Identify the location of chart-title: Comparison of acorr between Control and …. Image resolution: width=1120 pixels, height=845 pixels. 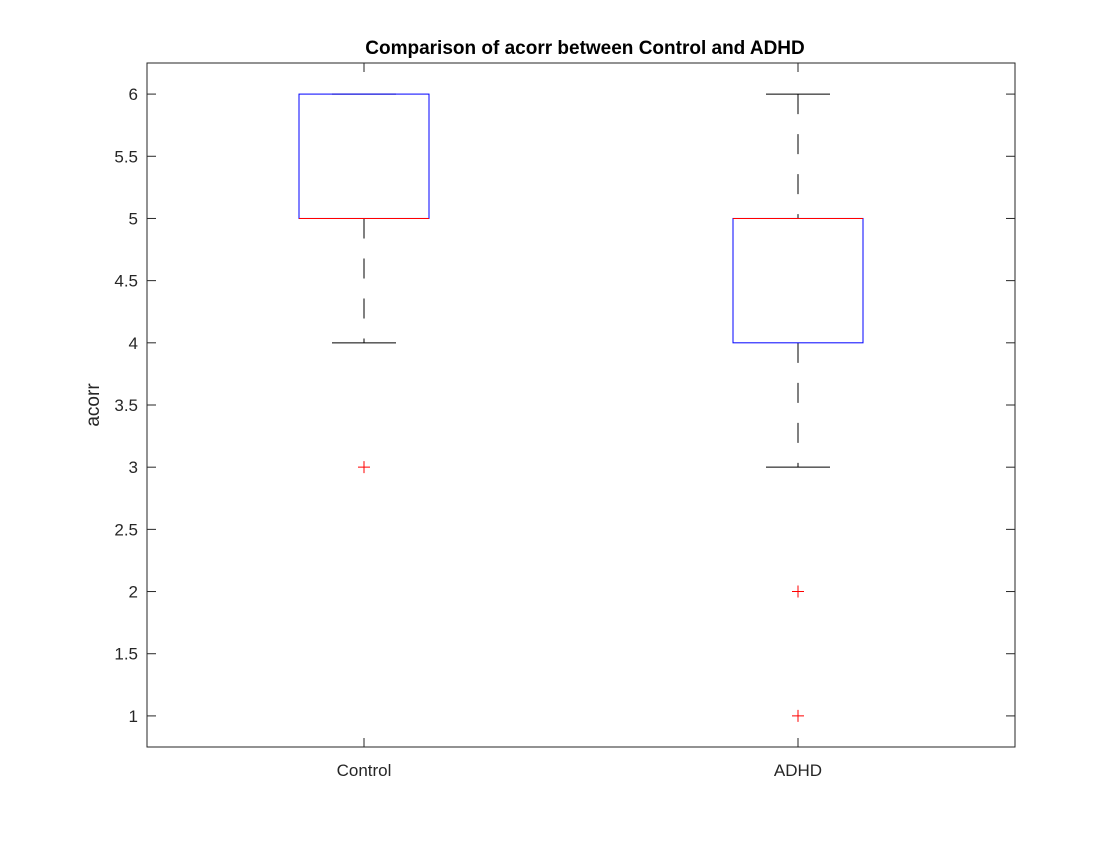
(585, 48).